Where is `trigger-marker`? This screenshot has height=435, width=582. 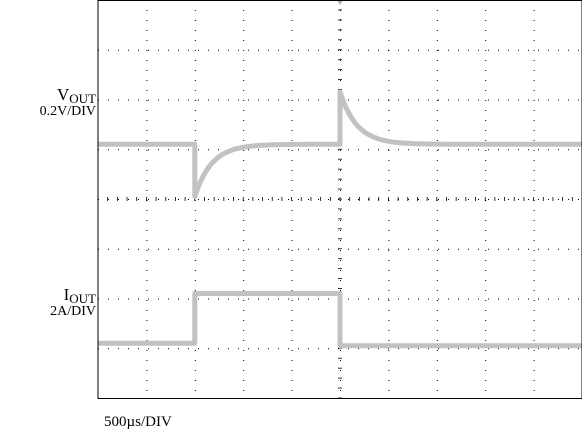 trigger-marker is located at coordinates (340, 2).